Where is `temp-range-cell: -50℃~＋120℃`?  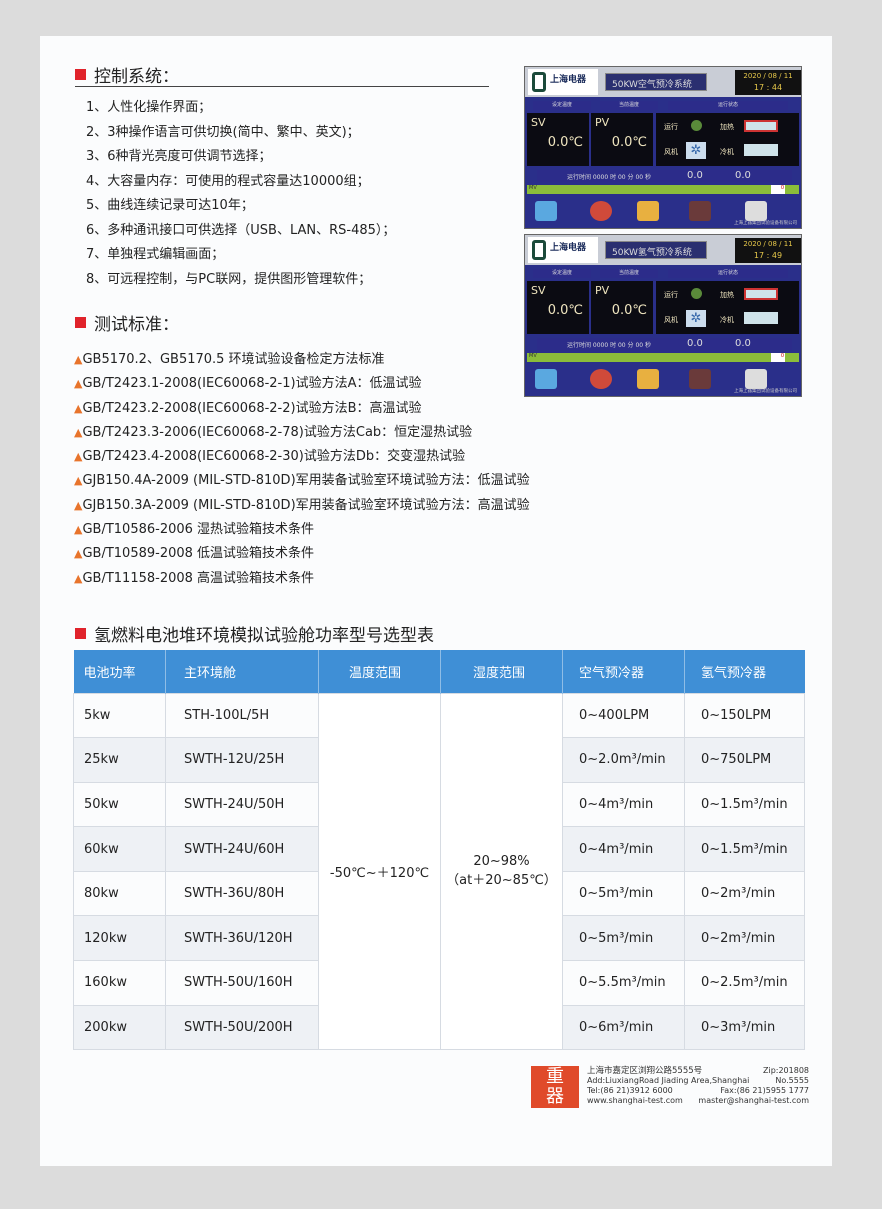
temp-range-cell: -50℃~＋120℃ is located at coordinates (379, 871).